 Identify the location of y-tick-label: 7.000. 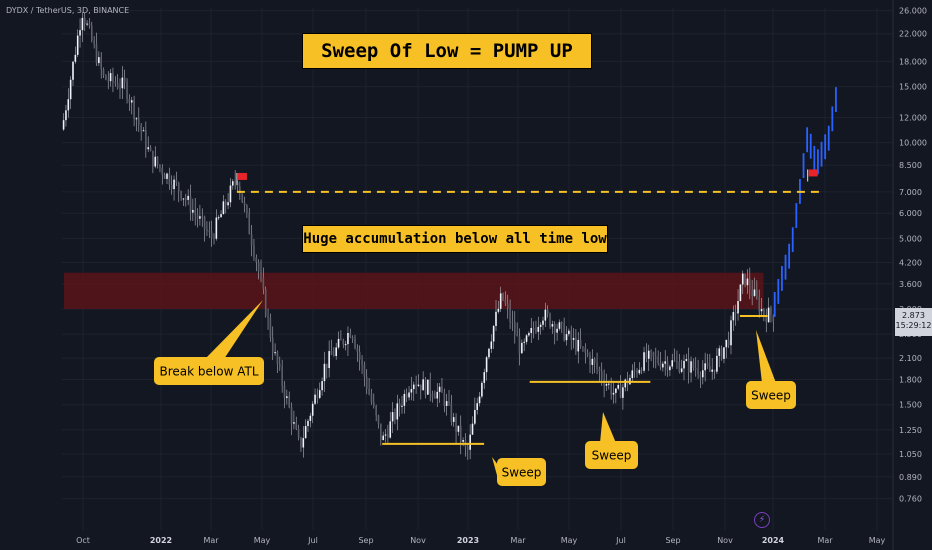
(910, 192).